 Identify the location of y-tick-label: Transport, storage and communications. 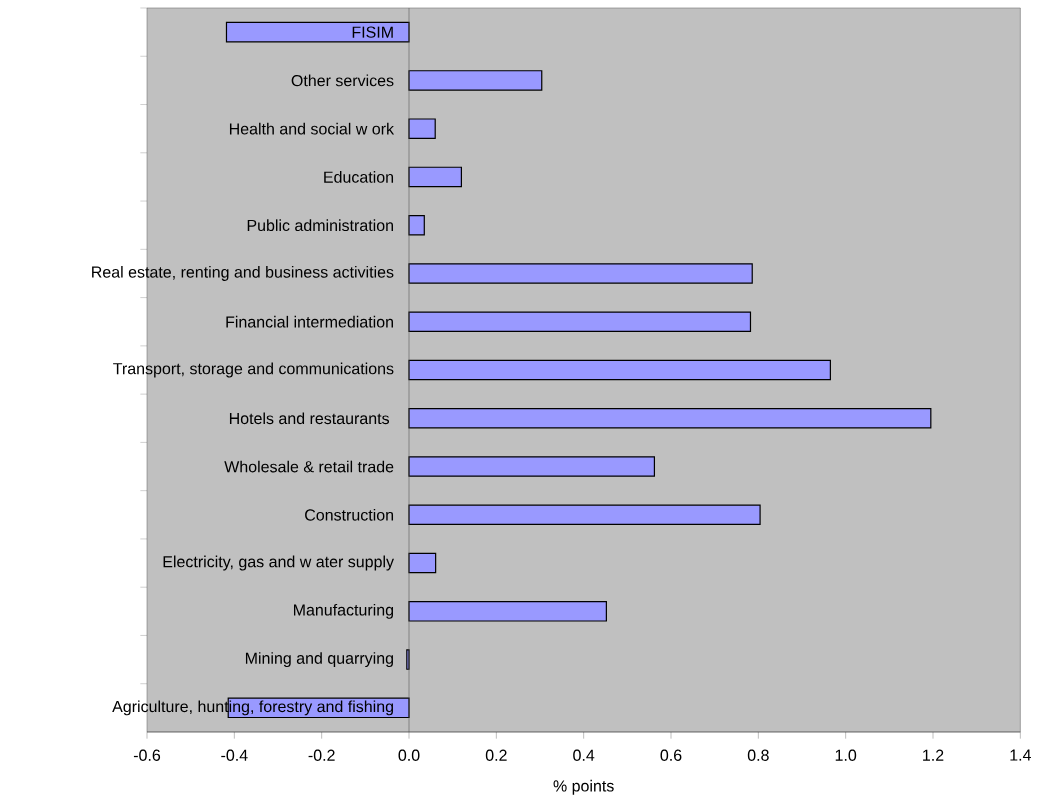
(253, 370).